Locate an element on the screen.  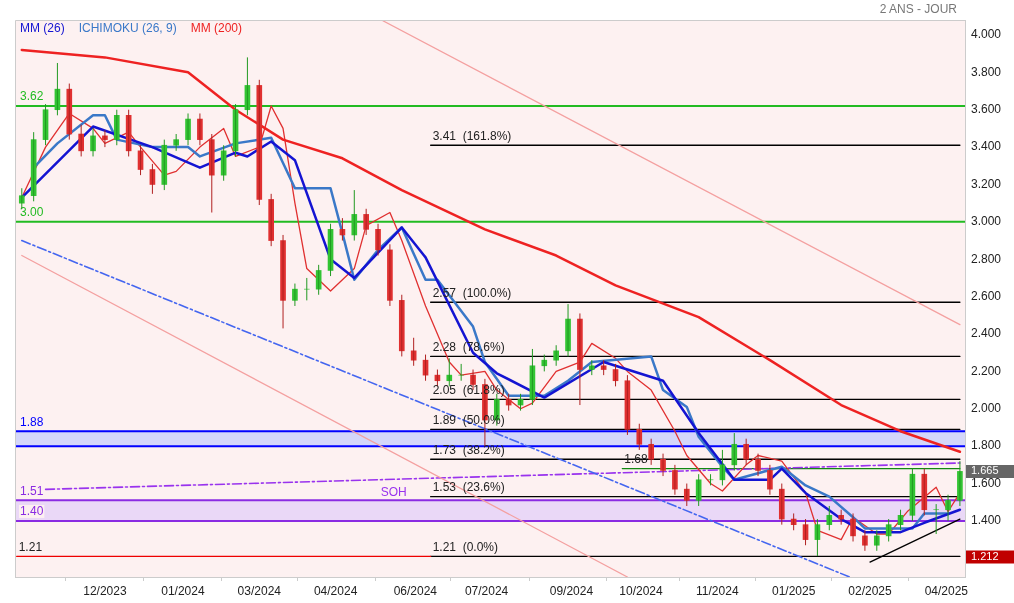
y-tick-label: 2.800 is located at coordinates (986, 258).